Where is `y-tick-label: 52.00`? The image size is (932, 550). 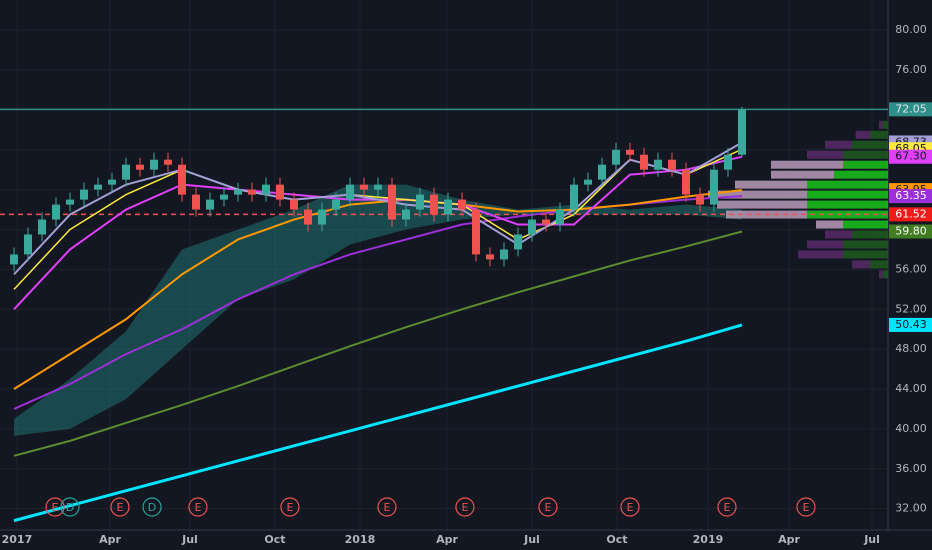
y-tick-label: 52.00 is located at coordinates (911, 308).